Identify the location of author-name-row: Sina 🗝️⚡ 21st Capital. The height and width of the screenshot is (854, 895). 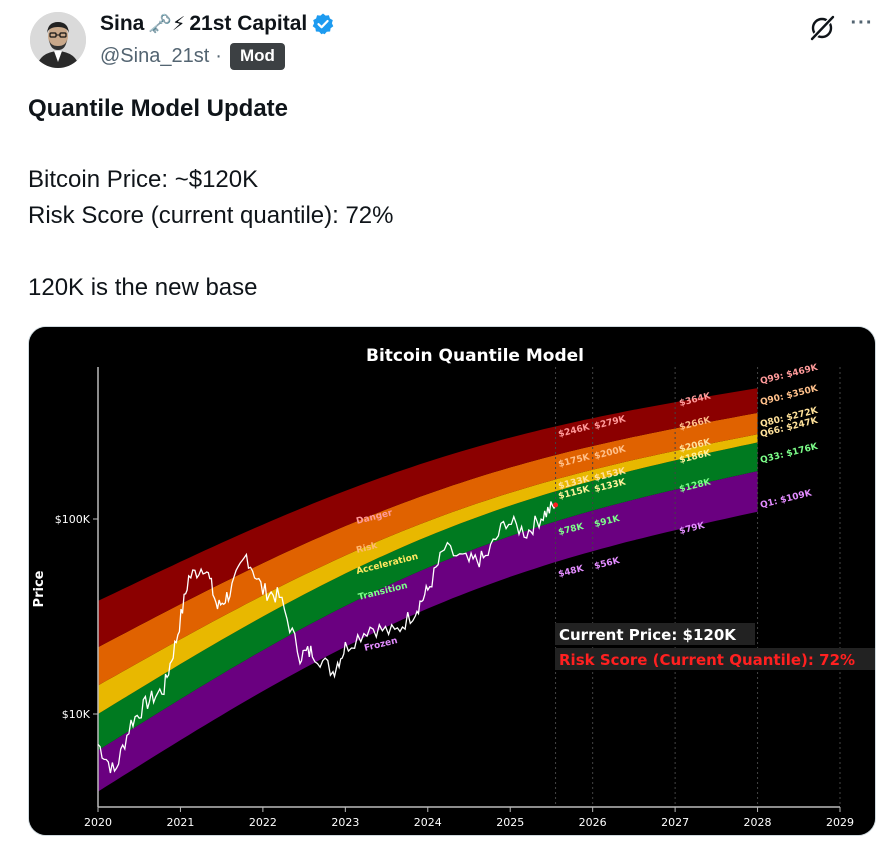
(217, 24).